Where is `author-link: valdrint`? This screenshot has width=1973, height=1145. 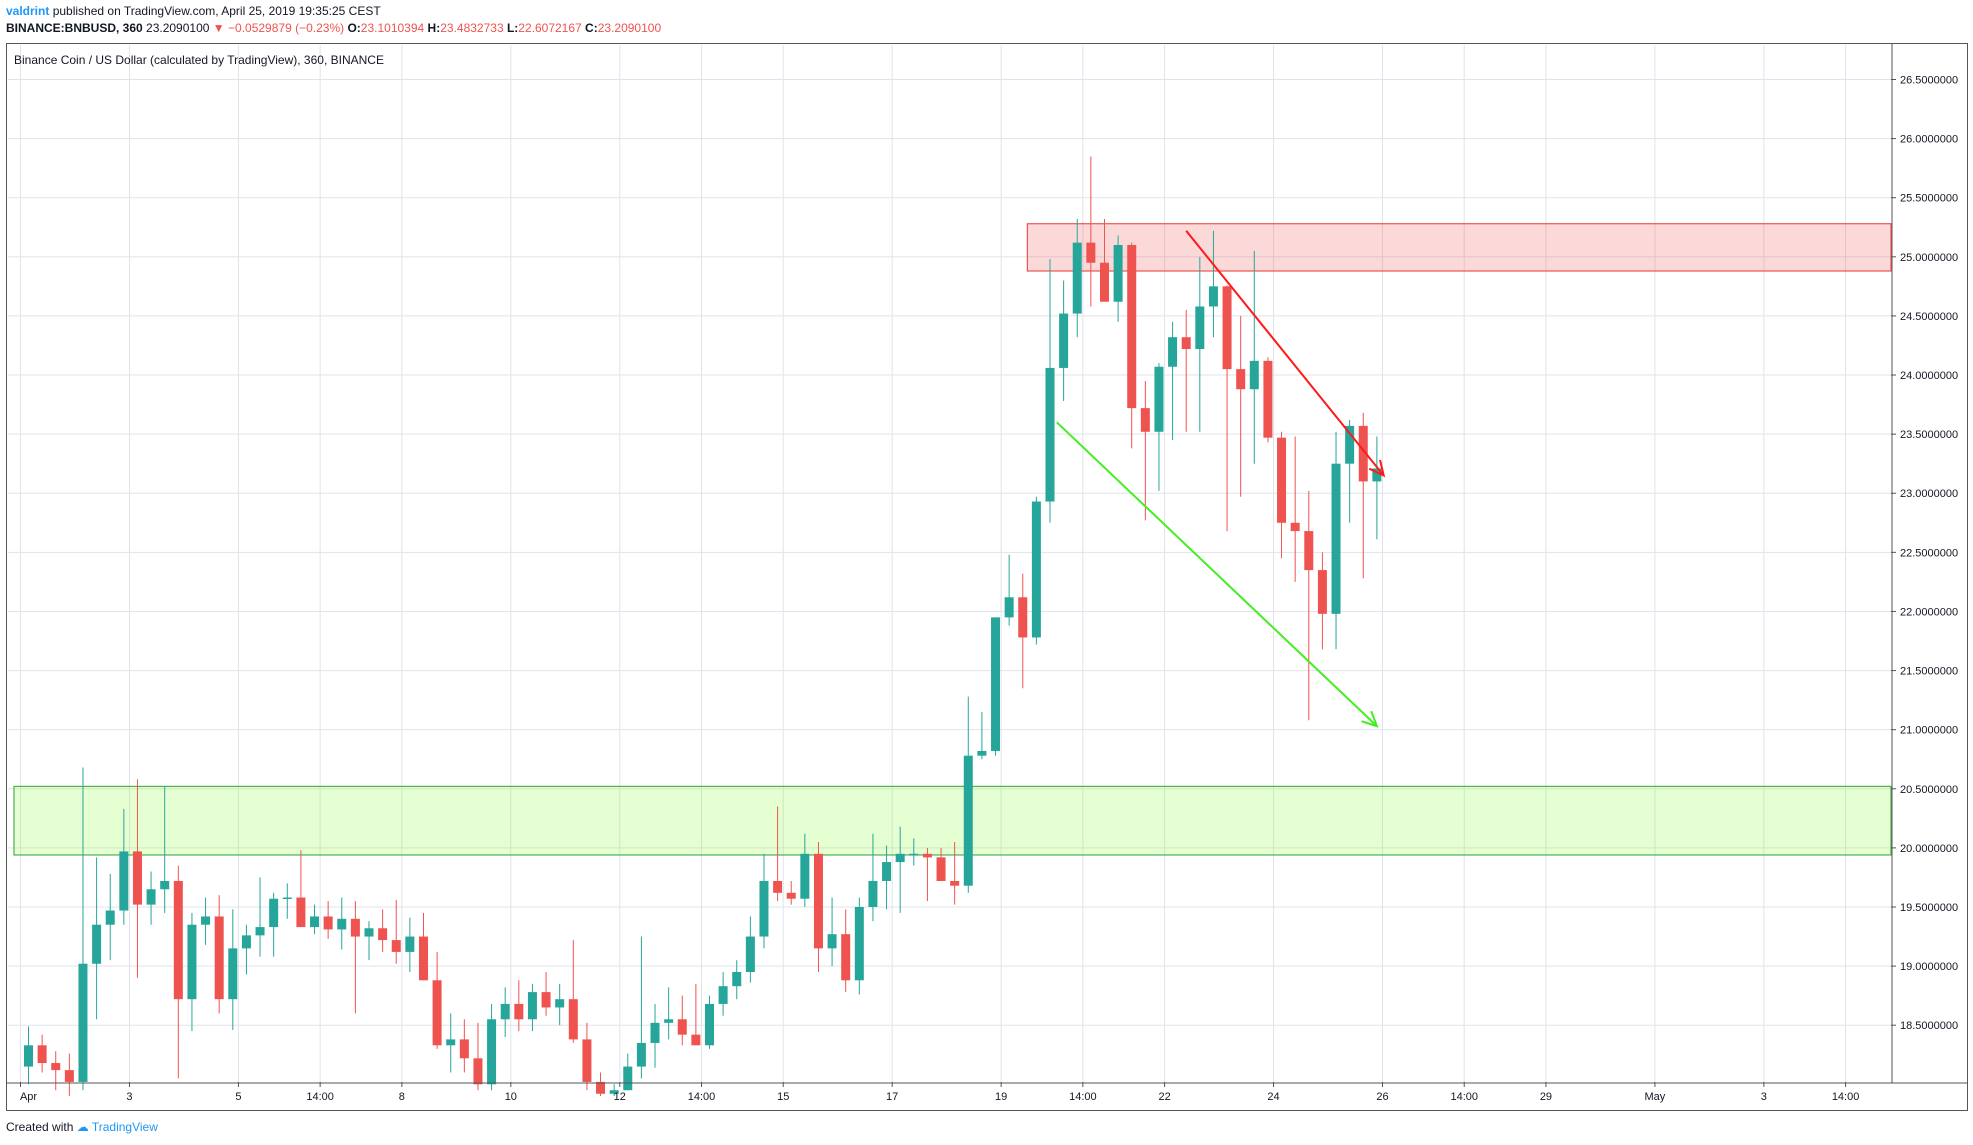 author-link: valdrint is located at coordinates (28, 11).